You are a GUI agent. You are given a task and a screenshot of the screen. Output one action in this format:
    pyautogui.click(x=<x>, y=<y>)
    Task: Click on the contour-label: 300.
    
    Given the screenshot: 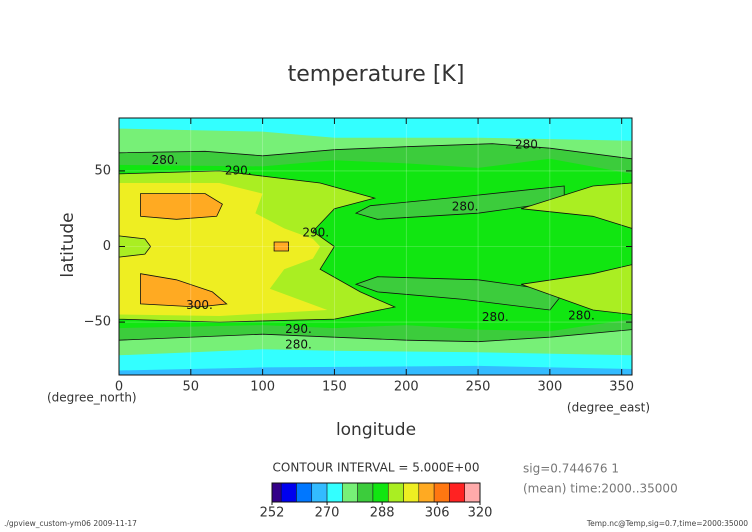 What is the action you would take?
    pyautogui.click(x=199, y=305)
    